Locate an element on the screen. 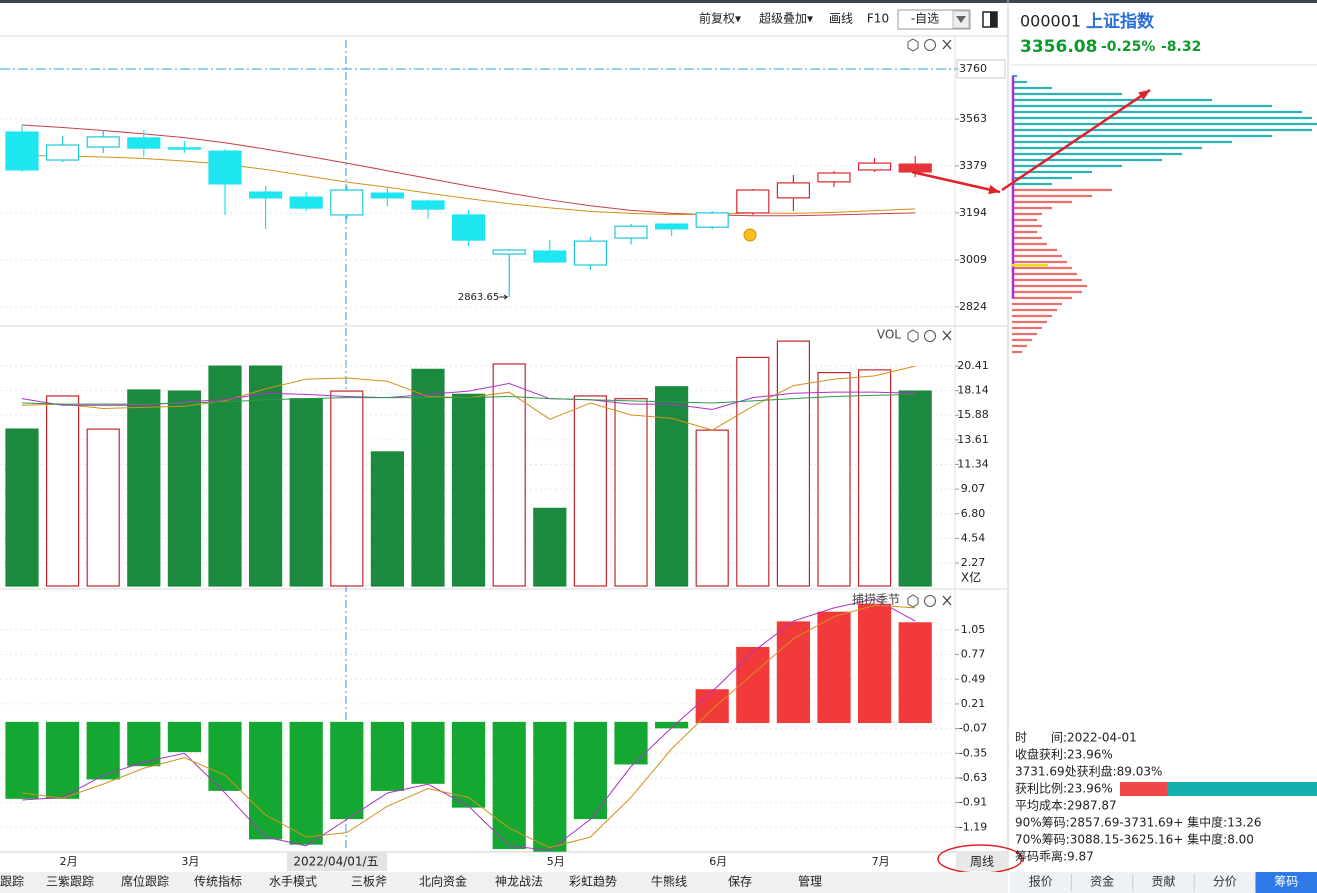  period-button is located at coordinates (982, 862).